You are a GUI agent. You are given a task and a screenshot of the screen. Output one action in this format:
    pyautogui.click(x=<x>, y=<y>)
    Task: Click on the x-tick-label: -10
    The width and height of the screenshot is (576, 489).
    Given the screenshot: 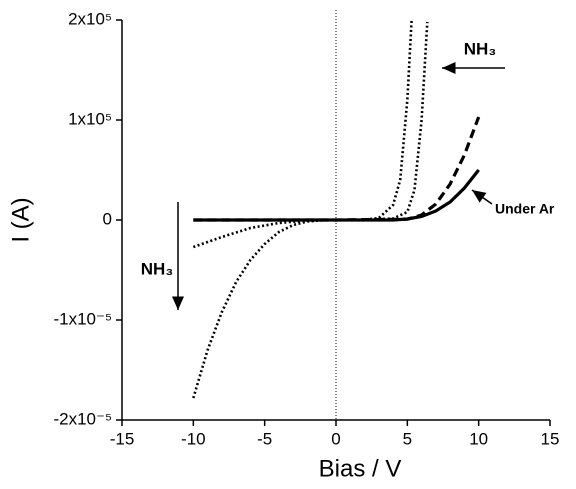 What is the action you would take?
    pyautogui.click(x=193, y=438)
    